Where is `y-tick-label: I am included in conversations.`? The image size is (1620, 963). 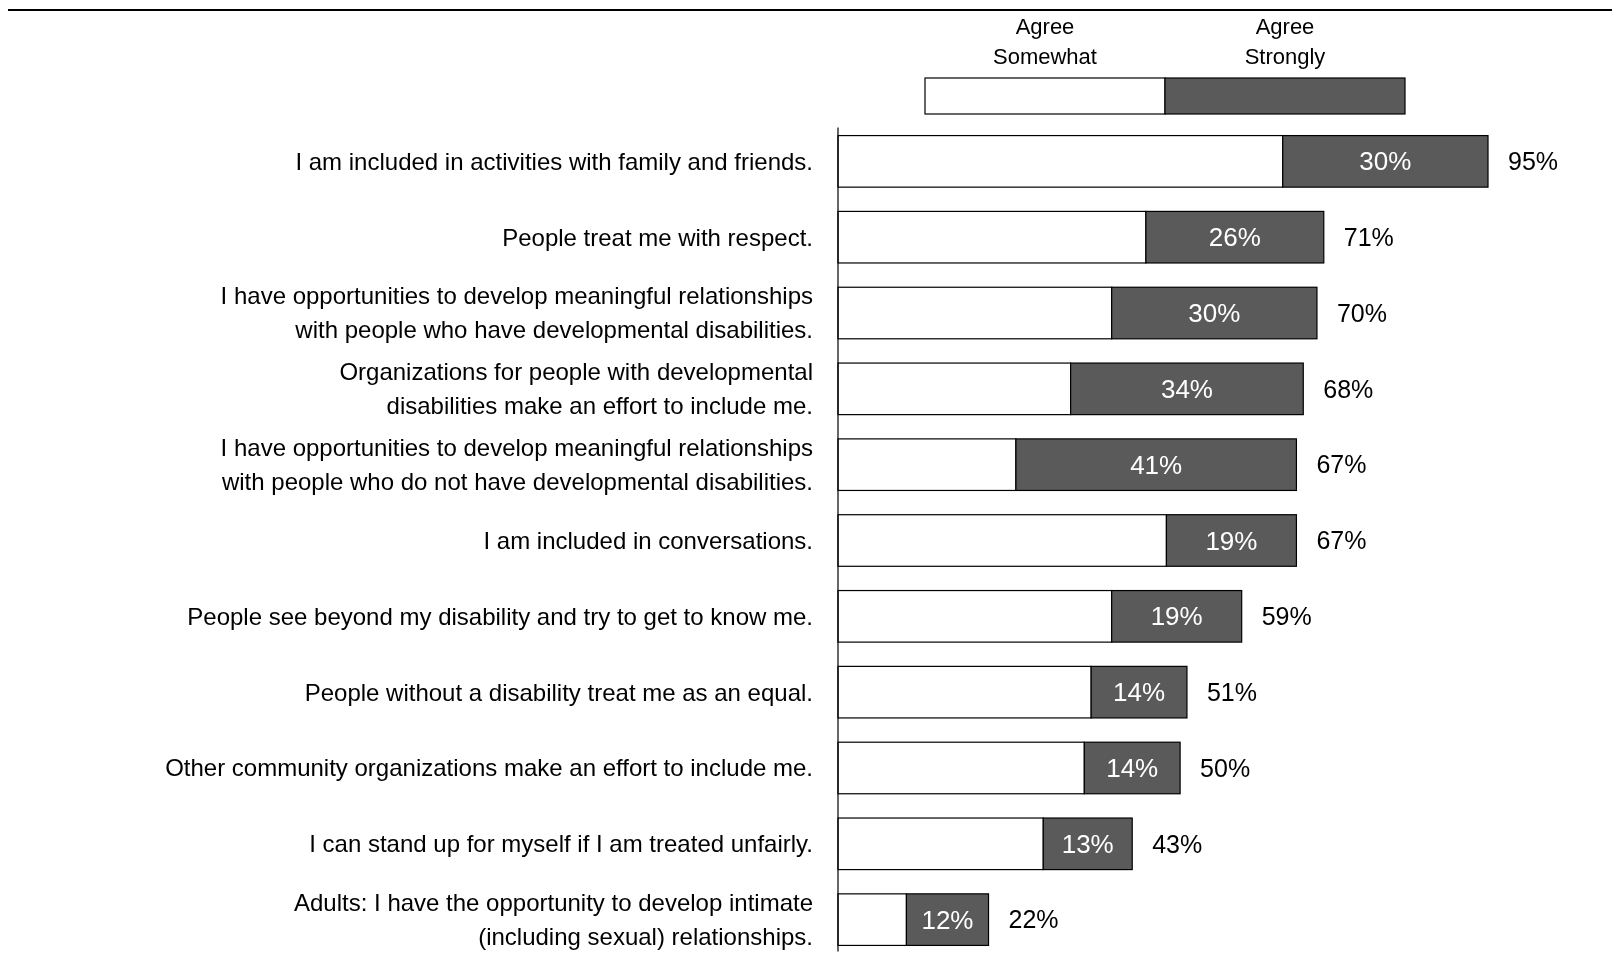 y-tick-label: I am included in conversations. is located at coordinates (648, 540).